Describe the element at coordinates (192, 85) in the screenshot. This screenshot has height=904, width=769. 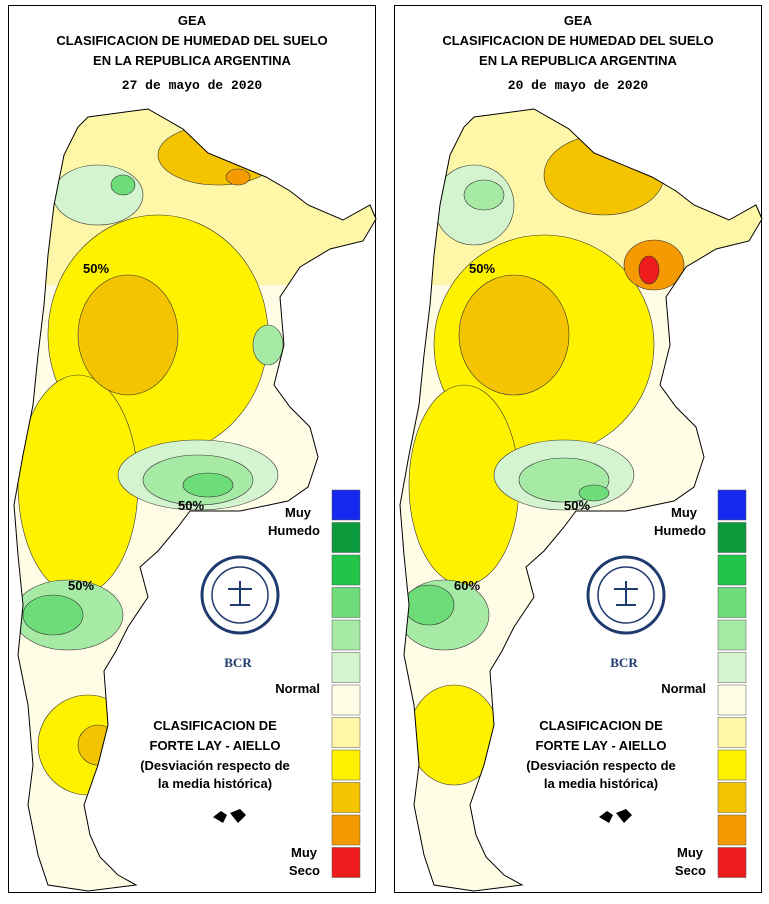
I see `header-date: 27 de mayo de 2020` at that location.